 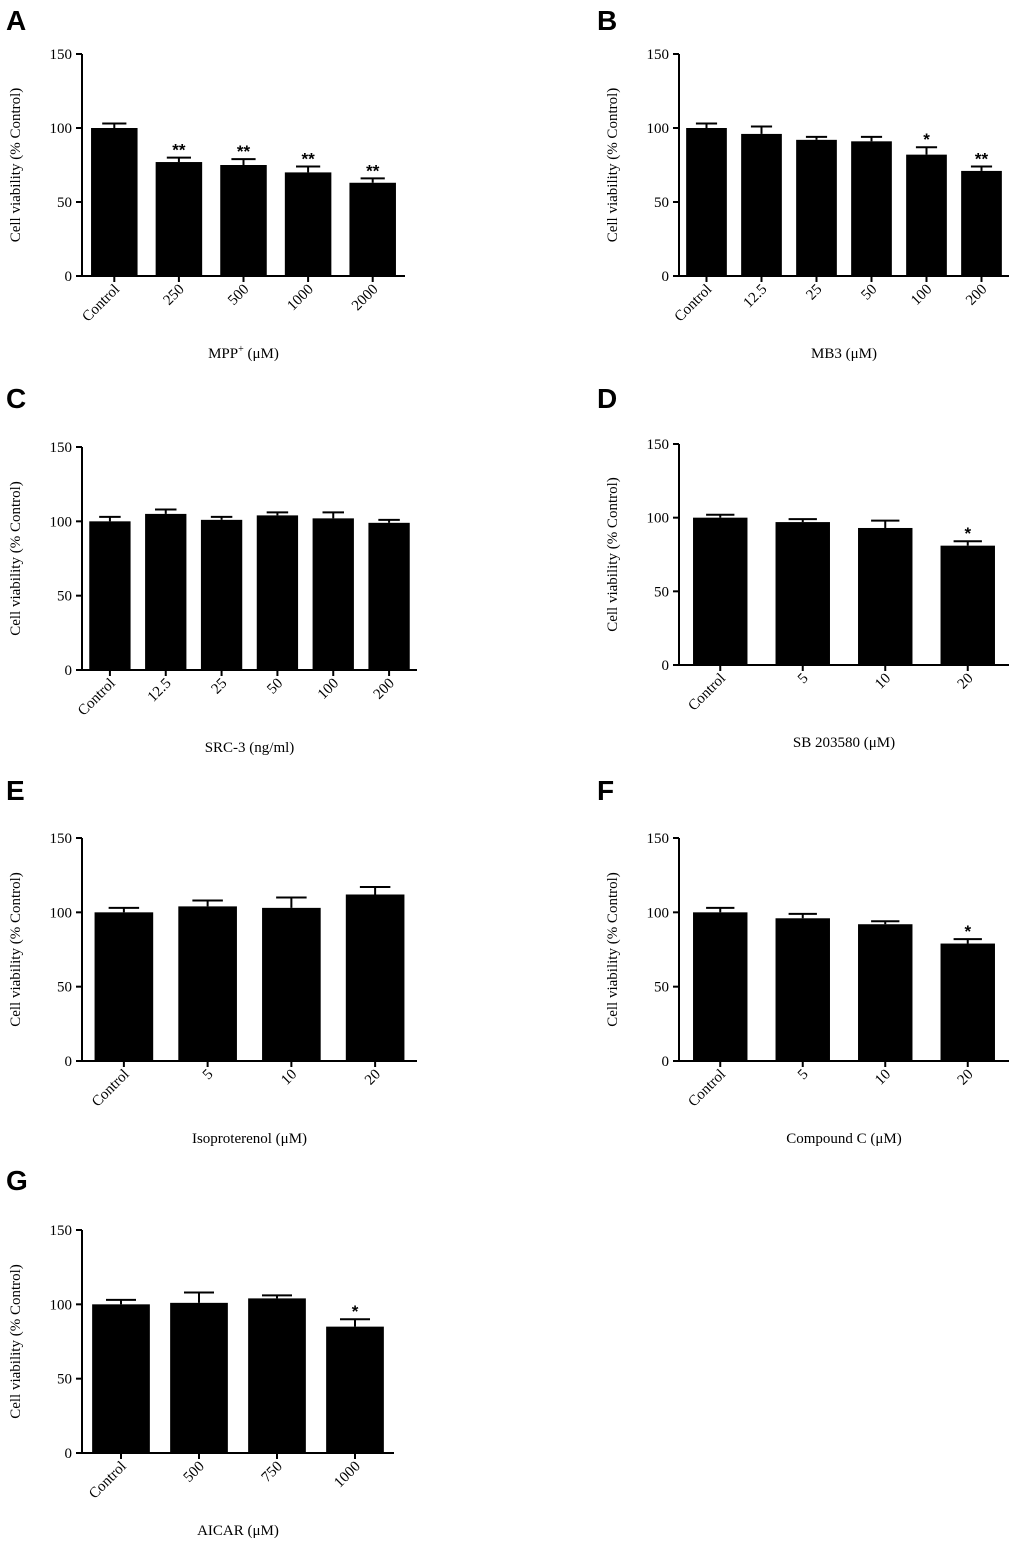 I want to click on x-tick-label: 100, so click(x=921, y=295).